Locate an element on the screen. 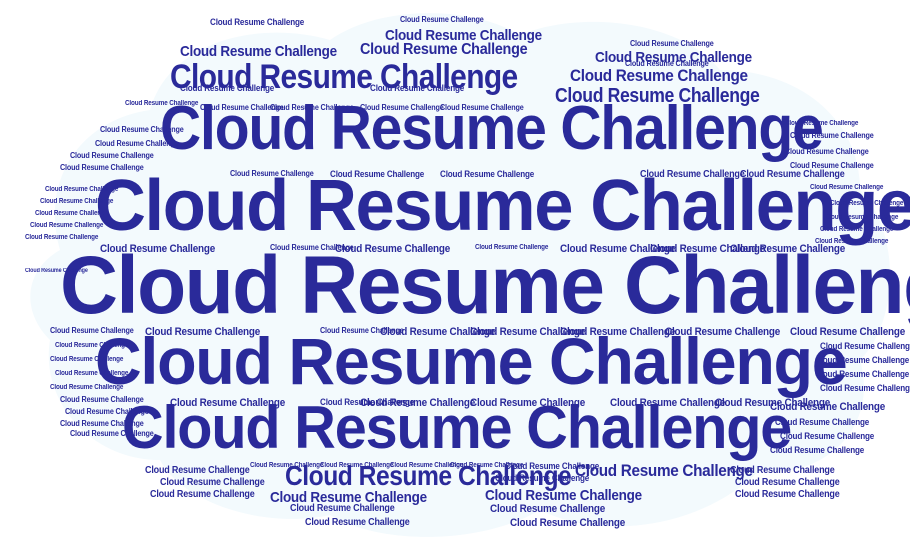  word-row-medium-8: Cloud Resume Challenge is located at coordinates (463, 35).